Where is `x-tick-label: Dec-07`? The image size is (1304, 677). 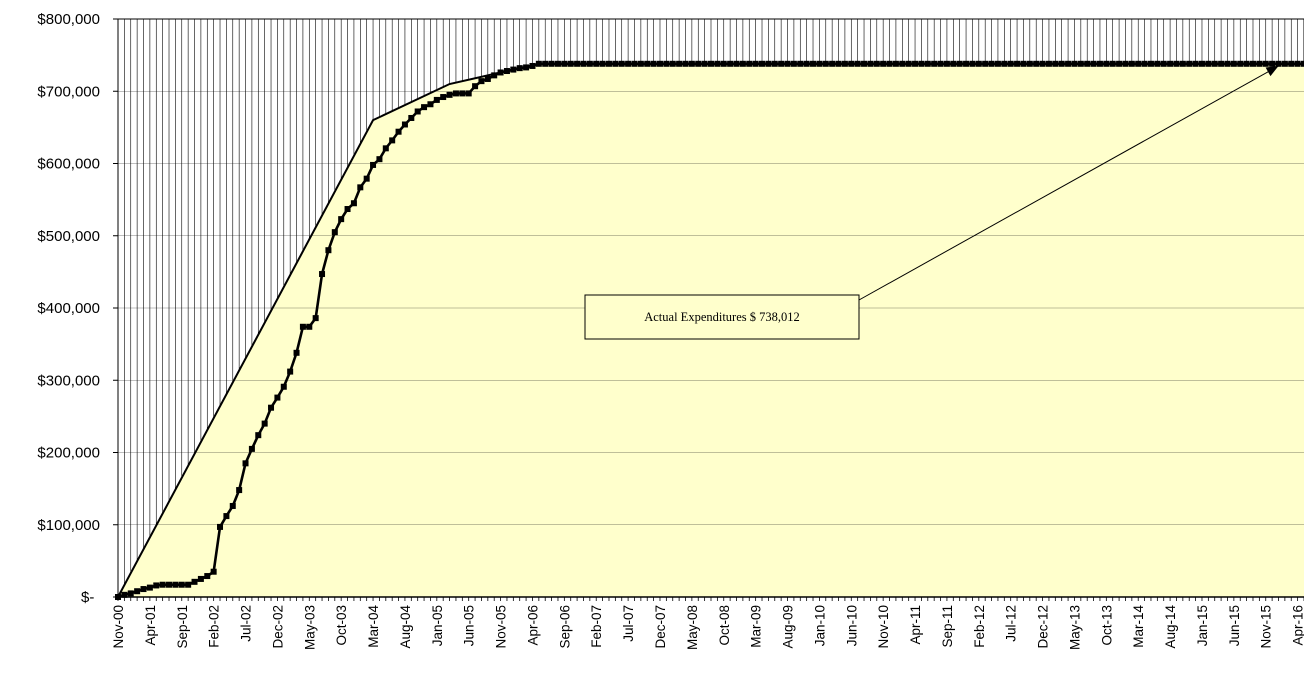
x-tick-label: Dec-07 is located at coordinates (660, 627).